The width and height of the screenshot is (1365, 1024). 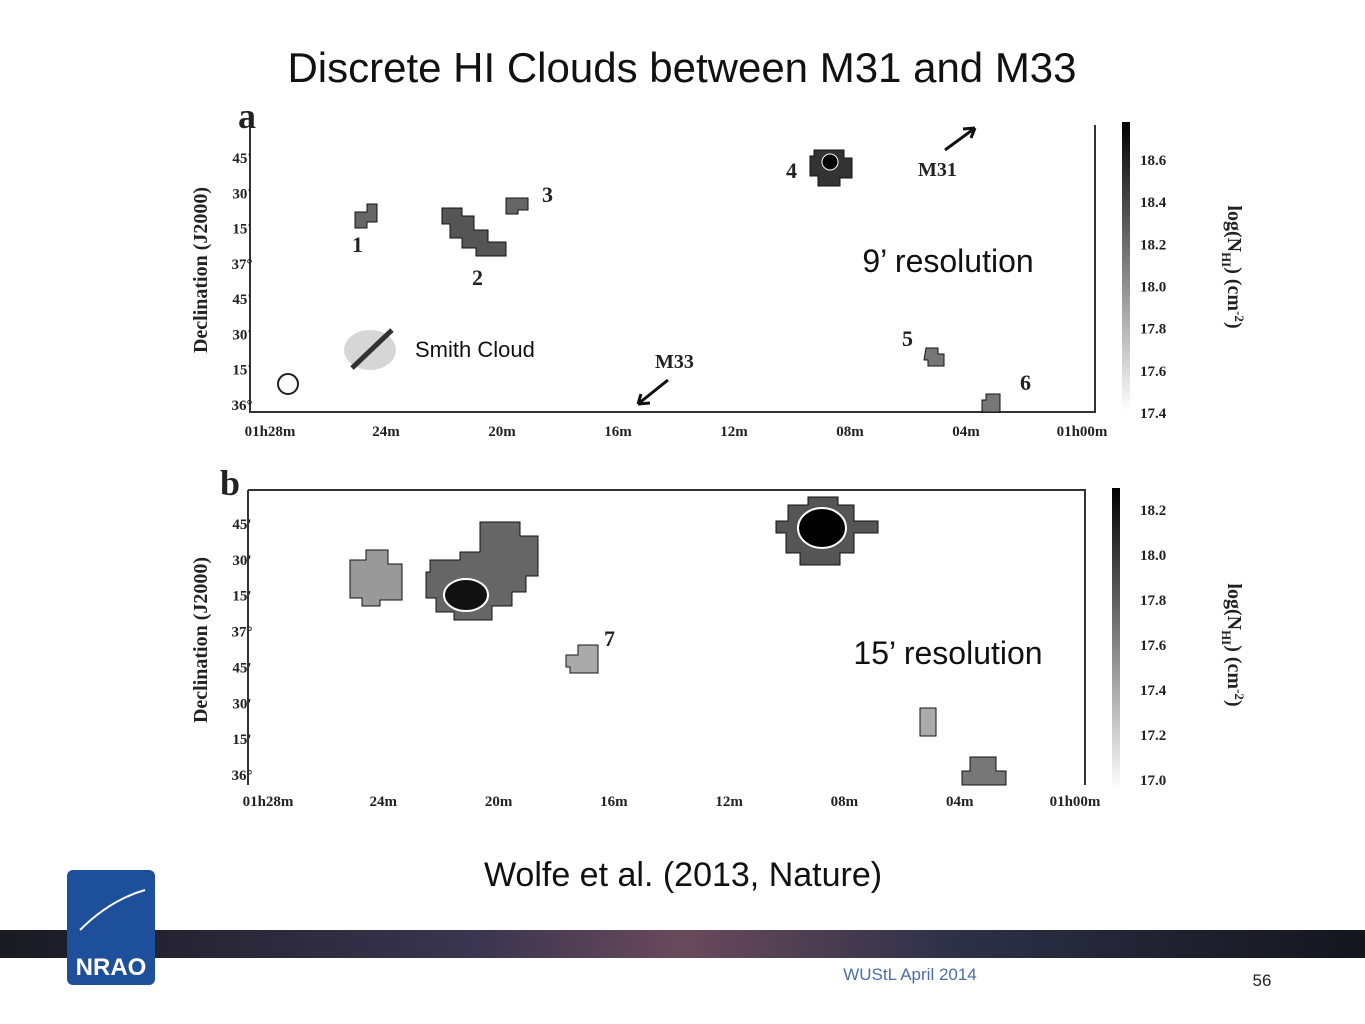 I want to click on colorbar-tick-label: 18.6, so click(x=1153, y=161).